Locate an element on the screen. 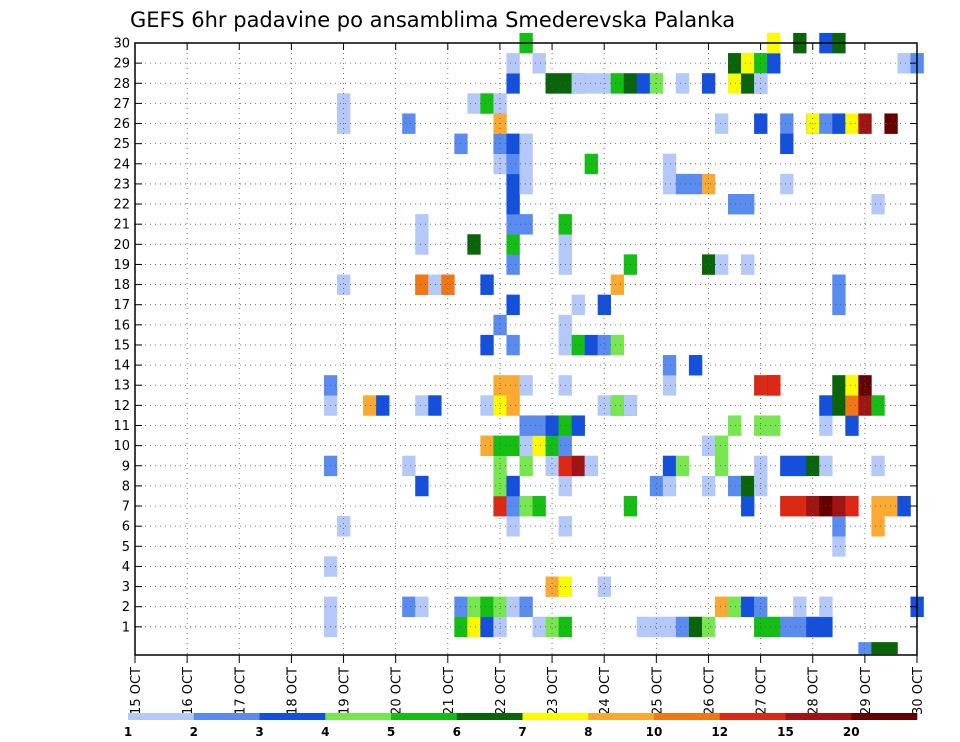 The height and width of the screenshot is (742, 960). legend-tick-label: 4 is located at coordinates (325, 732).